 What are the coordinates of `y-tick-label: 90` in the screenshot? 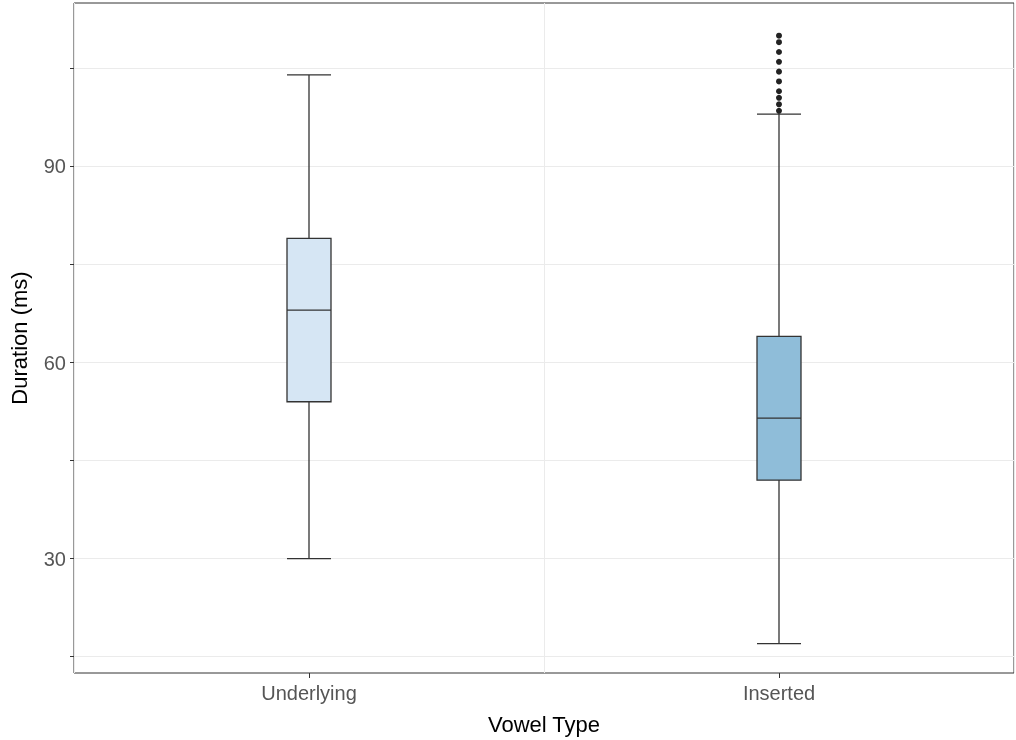 It's located at (54, 166).